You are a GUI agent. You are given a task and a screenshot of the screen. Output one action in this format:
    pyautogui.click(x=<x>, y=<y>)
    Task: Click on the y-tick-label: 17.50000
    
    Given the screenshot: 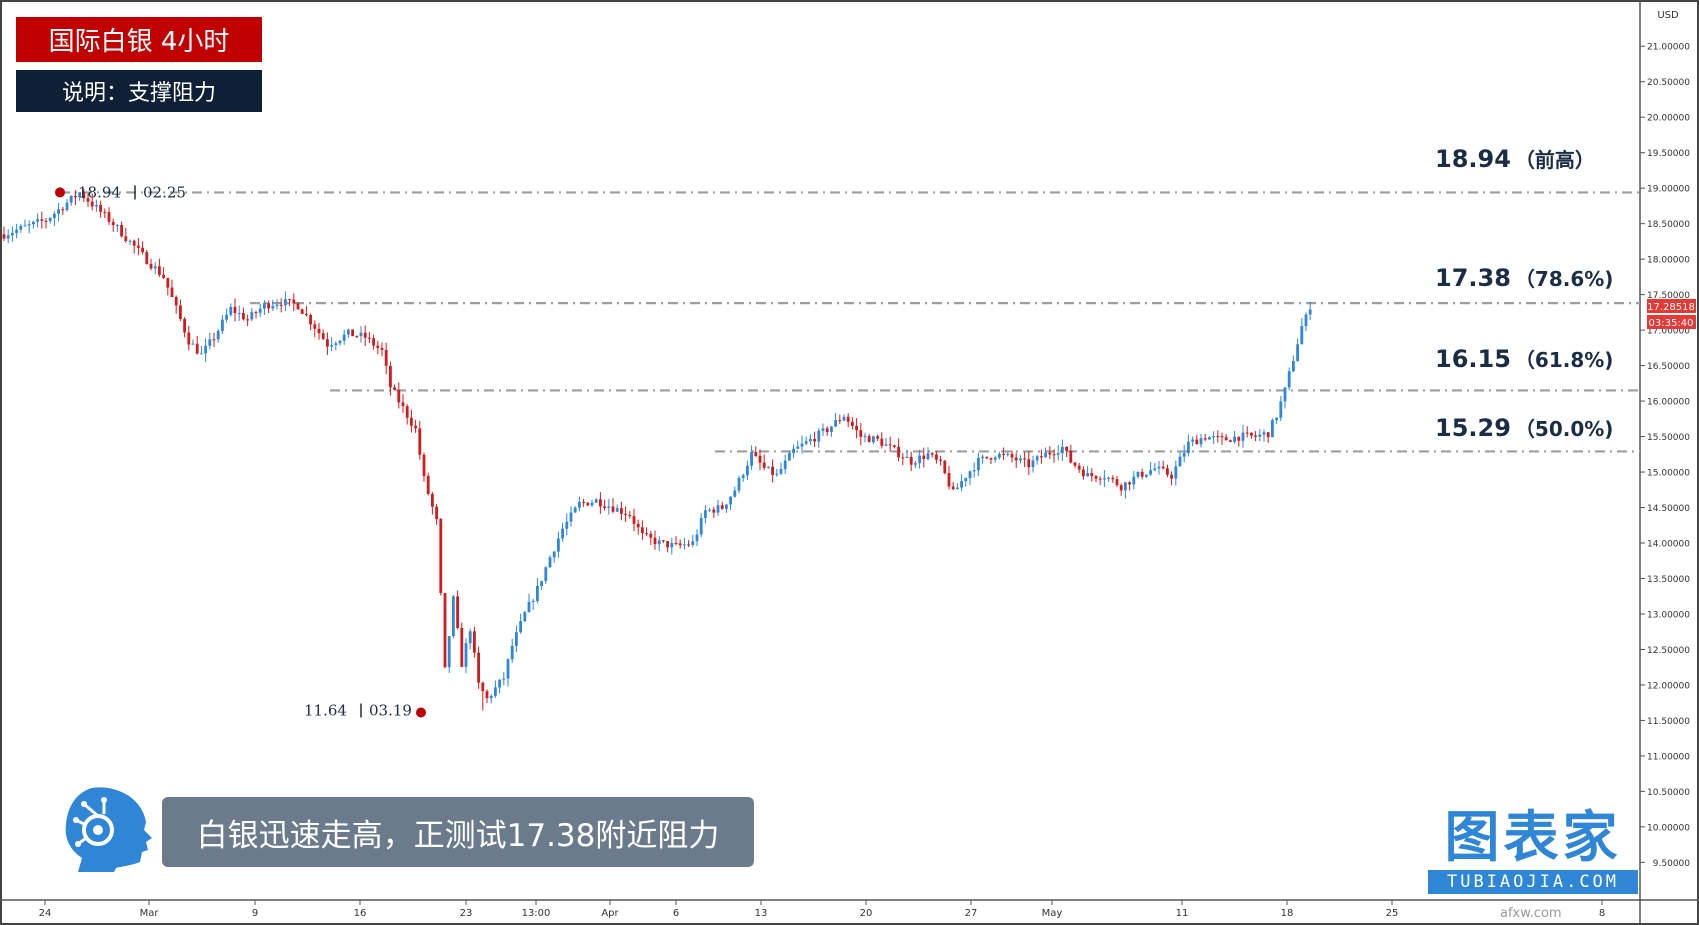 What is the action you would take?
    pyautogui.click(x=1668, y=296)
    